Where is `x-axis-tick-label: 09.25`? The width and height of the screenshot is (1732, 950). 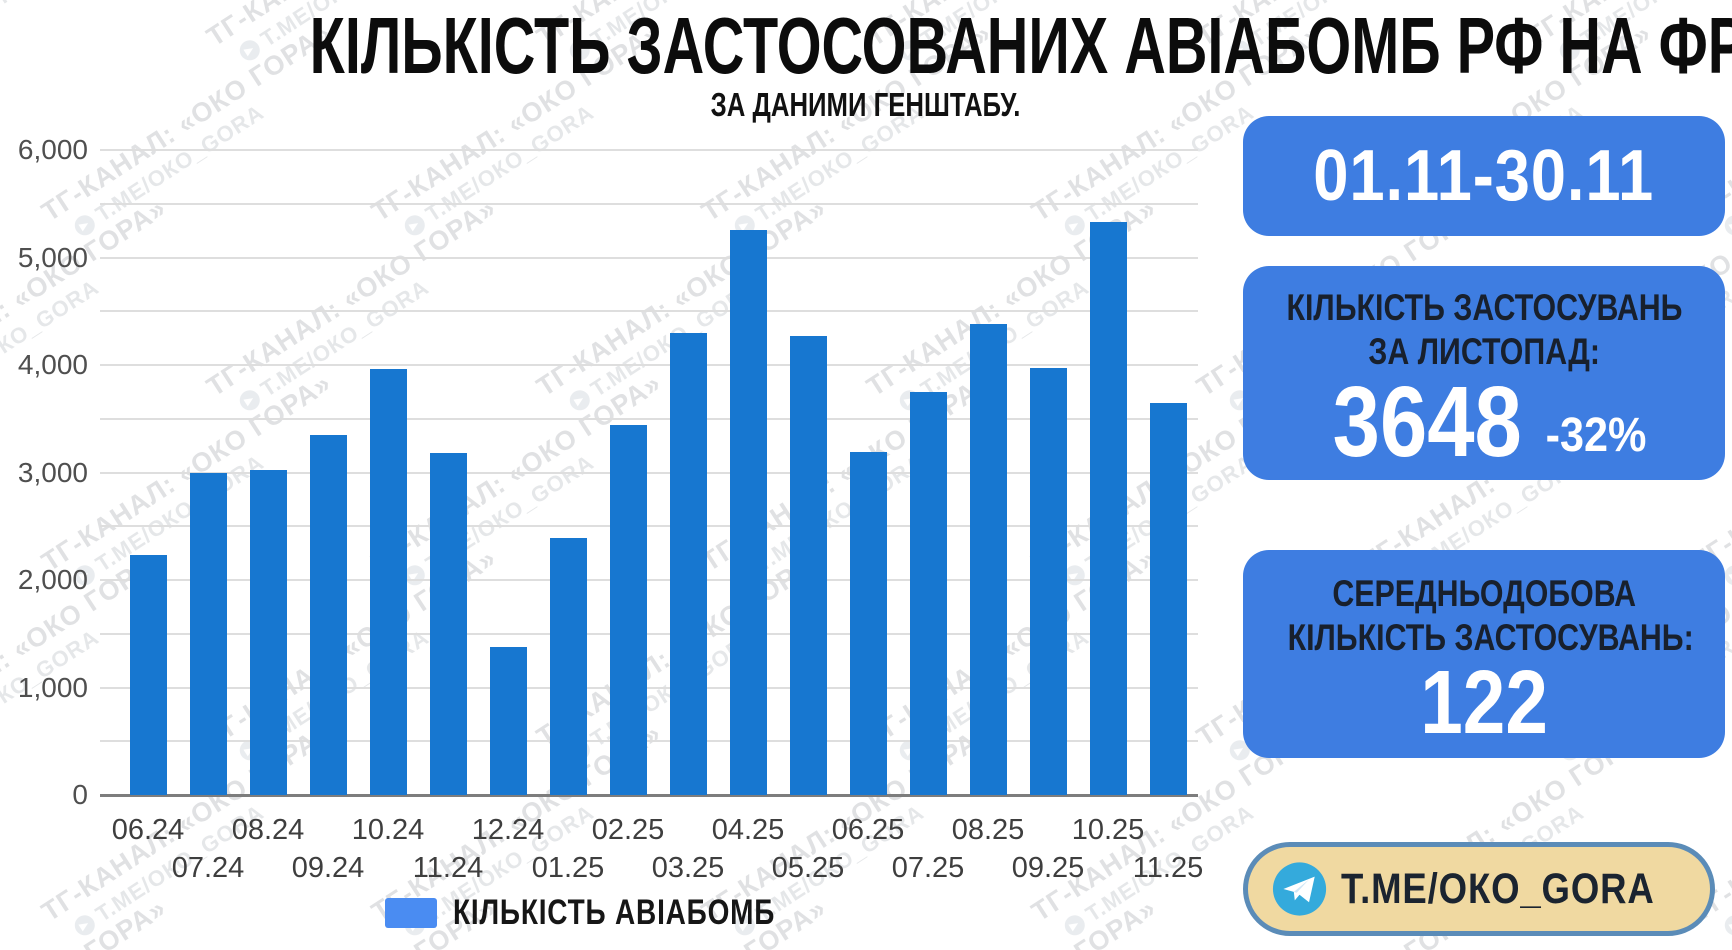 x-axis-tick-label: 09.25 is located at coordinates (1048, 868).